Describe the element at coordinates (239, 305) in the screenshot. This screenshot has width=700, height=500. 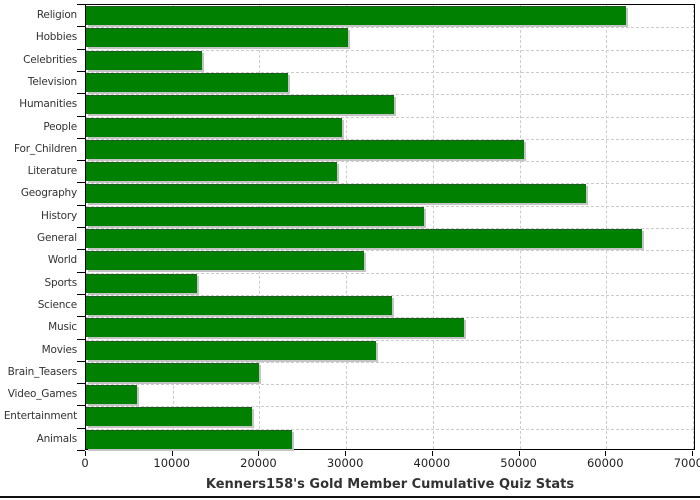
I see `bar-science` at that location.